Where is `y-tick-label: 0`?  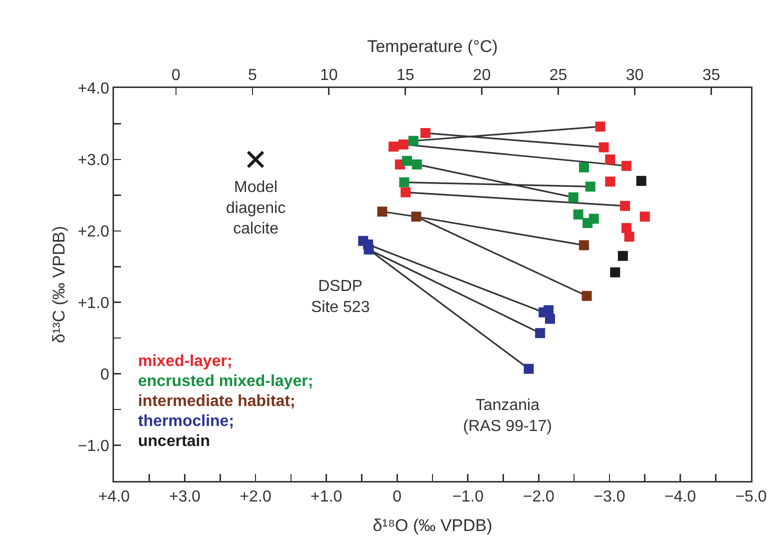
y-tick-label: 0 is located at coordinates (105, 375).